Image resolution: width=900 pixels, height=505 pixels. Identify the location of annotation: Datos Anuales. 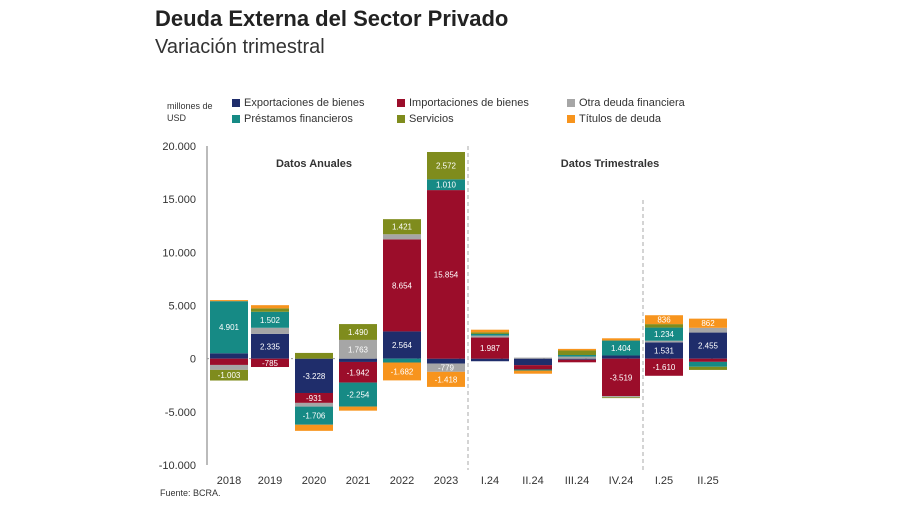
(314, 164).